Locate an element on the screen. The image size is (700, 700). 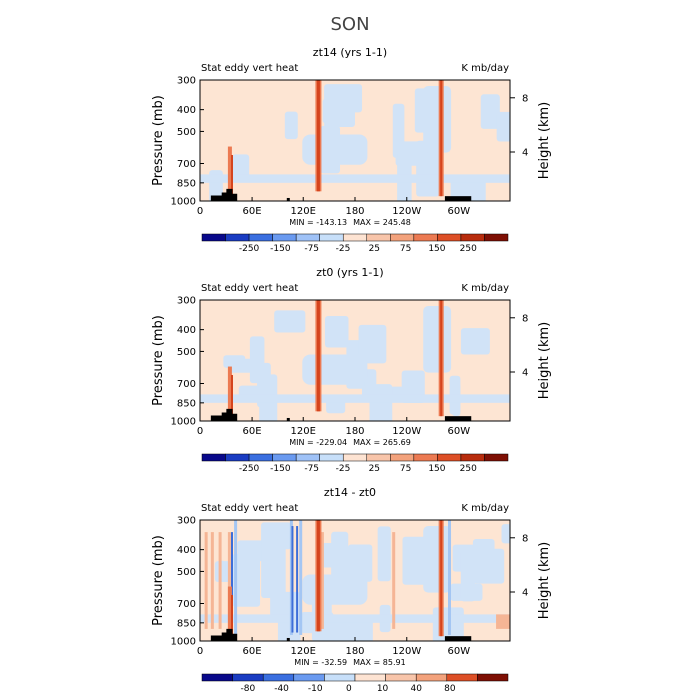
field-strong-negative-streak is located at coordinates (292, 579).